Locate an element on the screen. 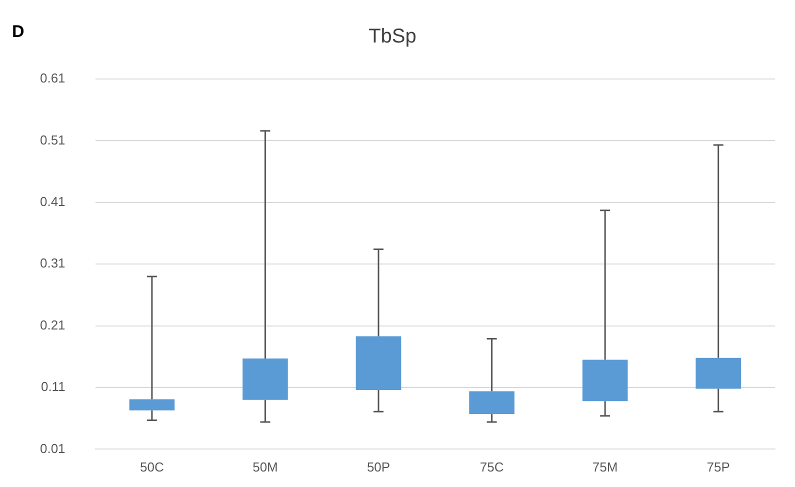 The width and height of the screenshot is (795, 487). x-tick-label: 50P is located at coordinates (378, 467).